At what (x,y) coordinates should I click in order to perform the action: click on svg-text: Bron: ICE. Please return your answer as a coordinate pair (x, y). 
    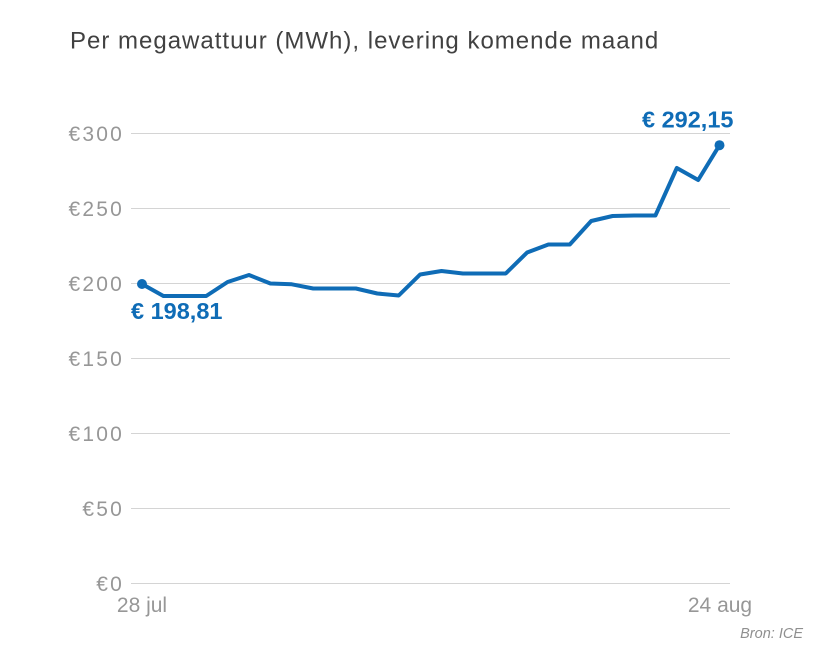
    Looking at the image, I should click on (771, 634).